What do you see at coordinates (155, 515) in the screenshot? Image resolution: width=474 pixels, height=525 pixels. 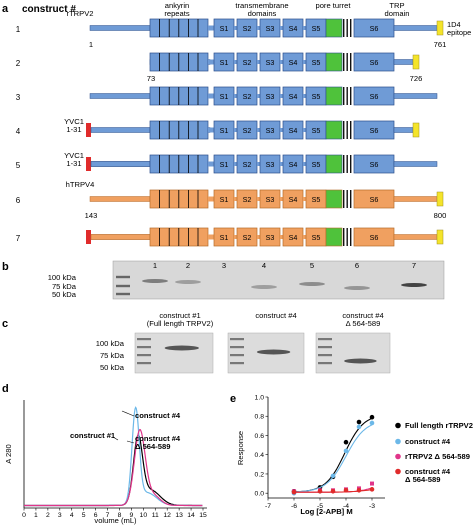 I see `x-tick-label: 11` at bounding box center [155, 515].